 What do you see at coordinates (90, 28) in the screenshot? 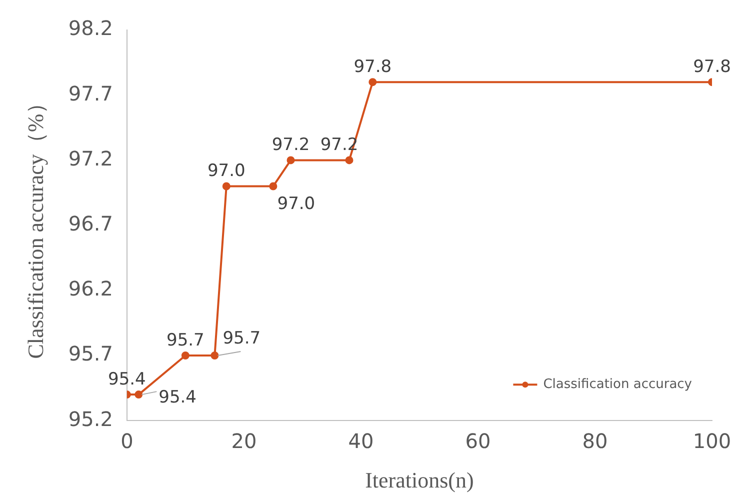
I see `y-tick-label: 98.2` at bounding box center [90, 28].